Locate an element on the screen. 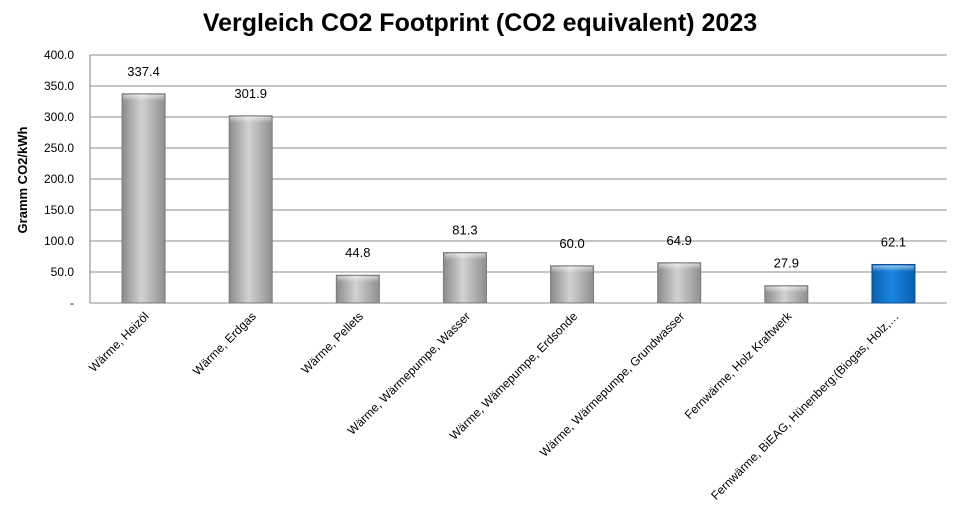 This screenshot has width=961, height=532. y-tick-label: 350.0 is located at coordinates (59, 86).